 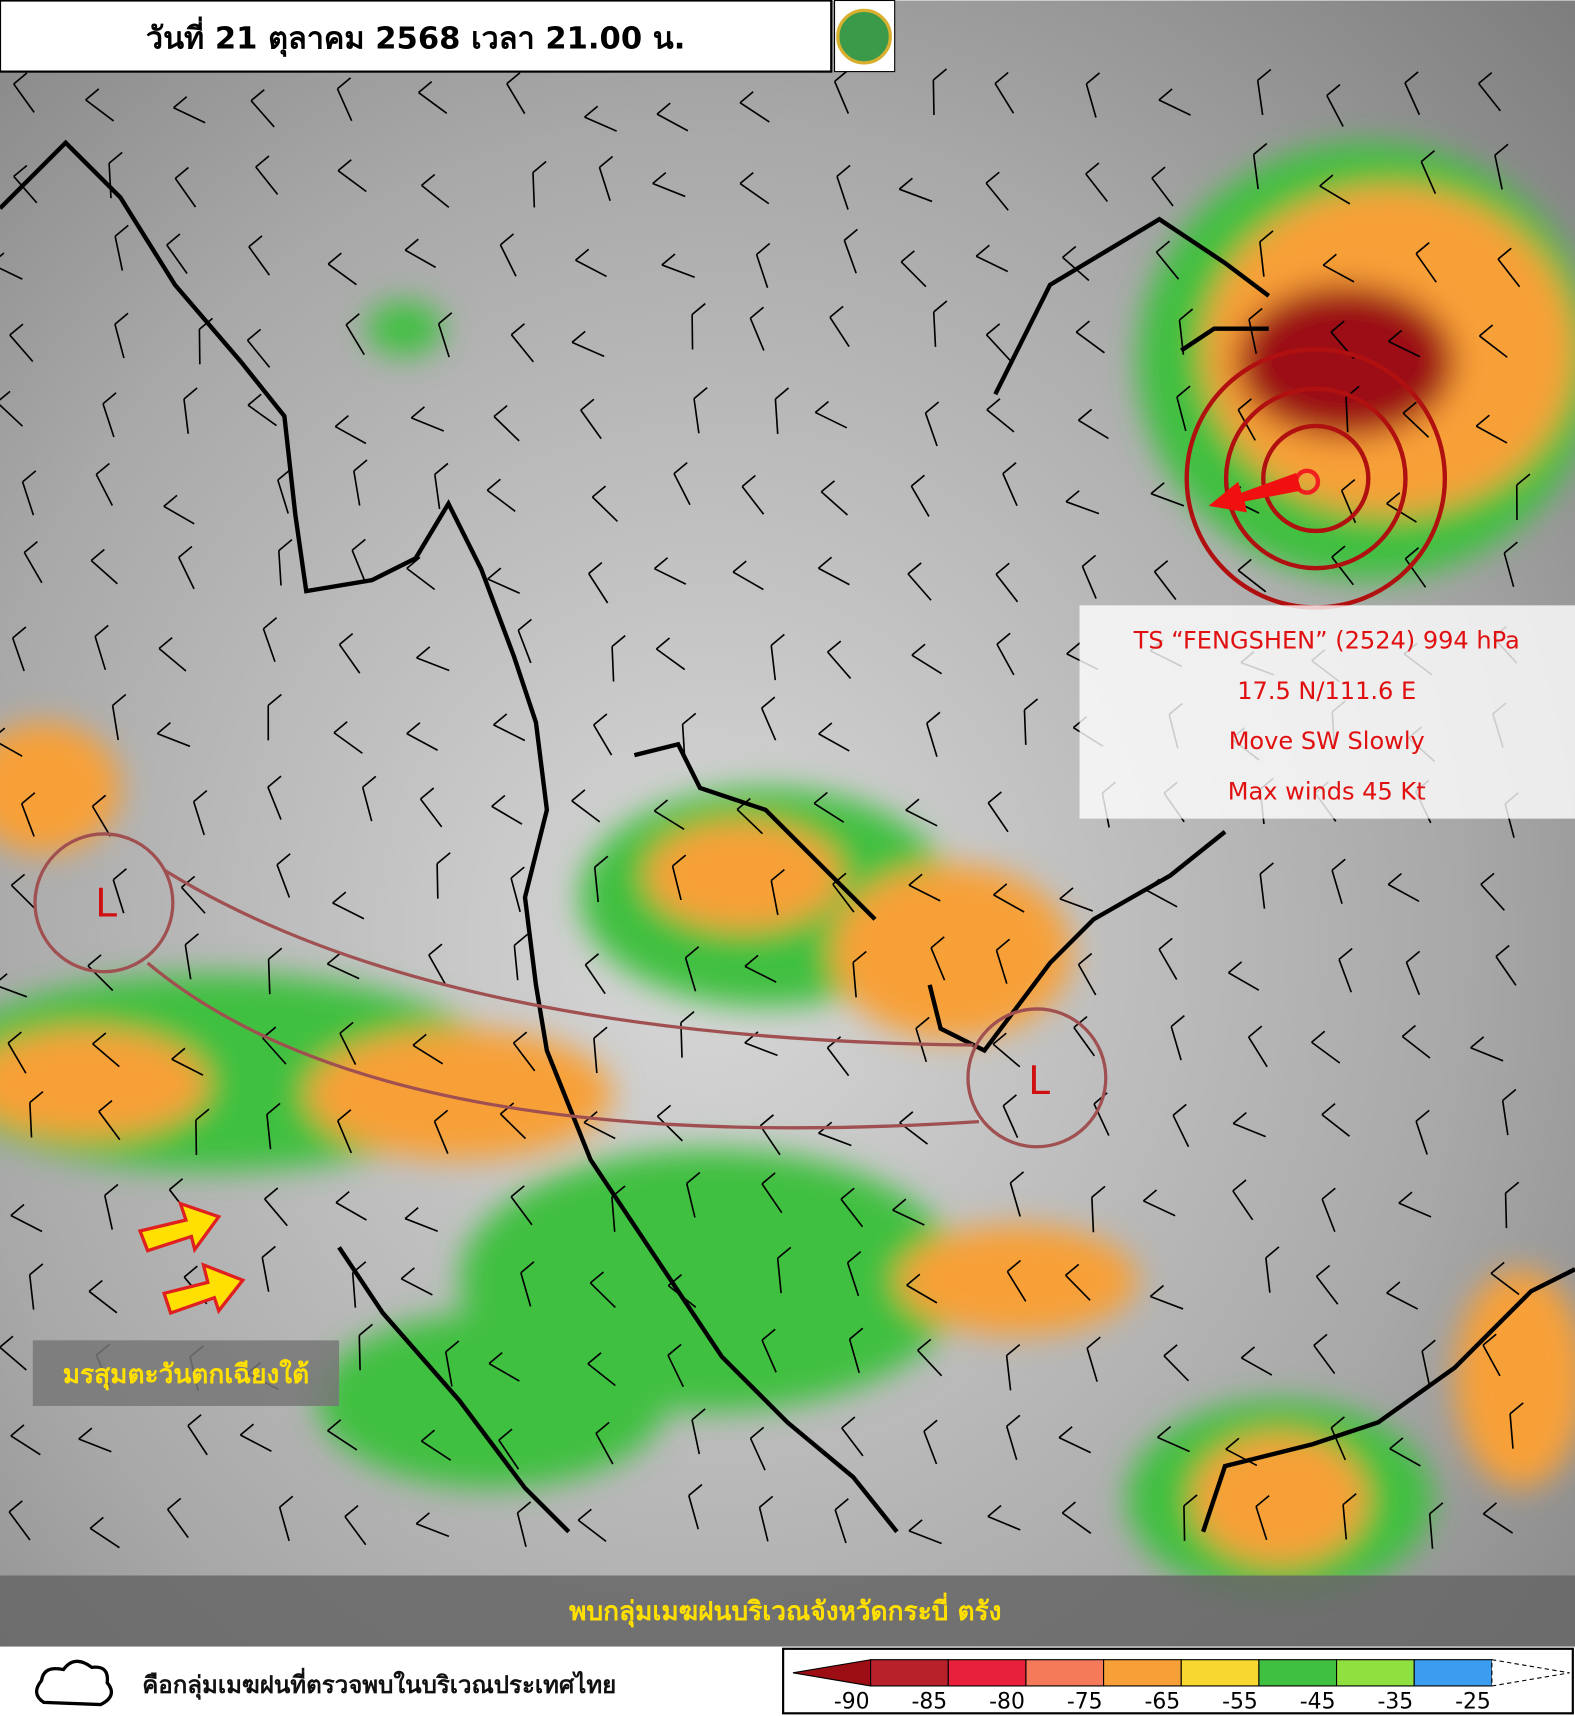 I want to click on colorbar-segment, so click(x=909, y=1673).